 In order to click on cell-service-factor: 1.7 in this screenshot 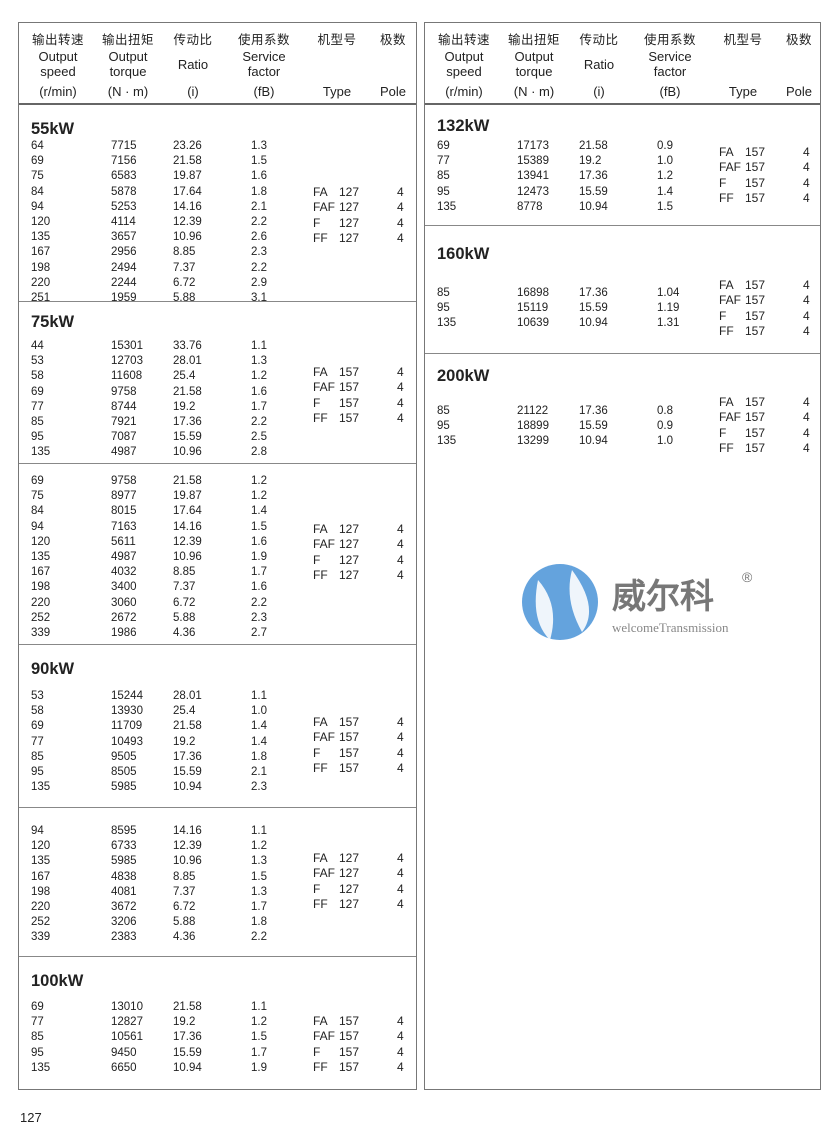, I will do `click(259, 572)`.